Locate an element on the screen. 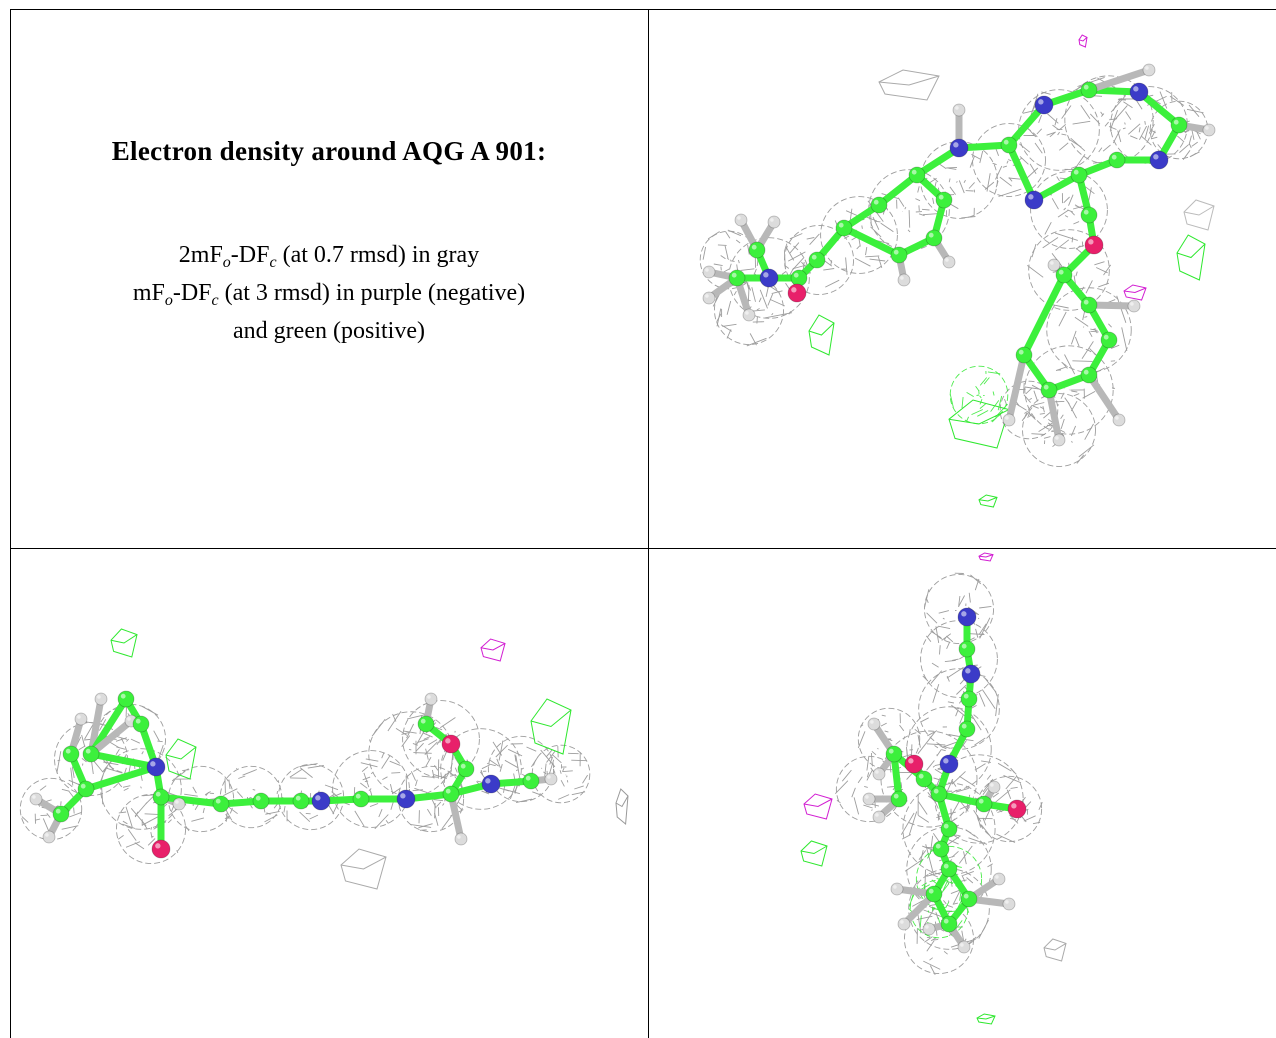  caption-line1-c: (at 0.7 rmsd) in gray is located at coordinates (378, 255).